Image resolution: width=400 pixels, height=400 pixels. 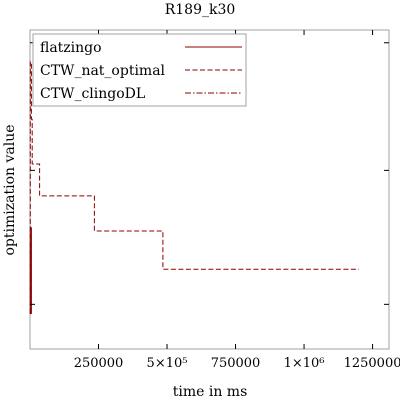 I want to click on legend-label: flatzingo, so click(x=71, y=48).